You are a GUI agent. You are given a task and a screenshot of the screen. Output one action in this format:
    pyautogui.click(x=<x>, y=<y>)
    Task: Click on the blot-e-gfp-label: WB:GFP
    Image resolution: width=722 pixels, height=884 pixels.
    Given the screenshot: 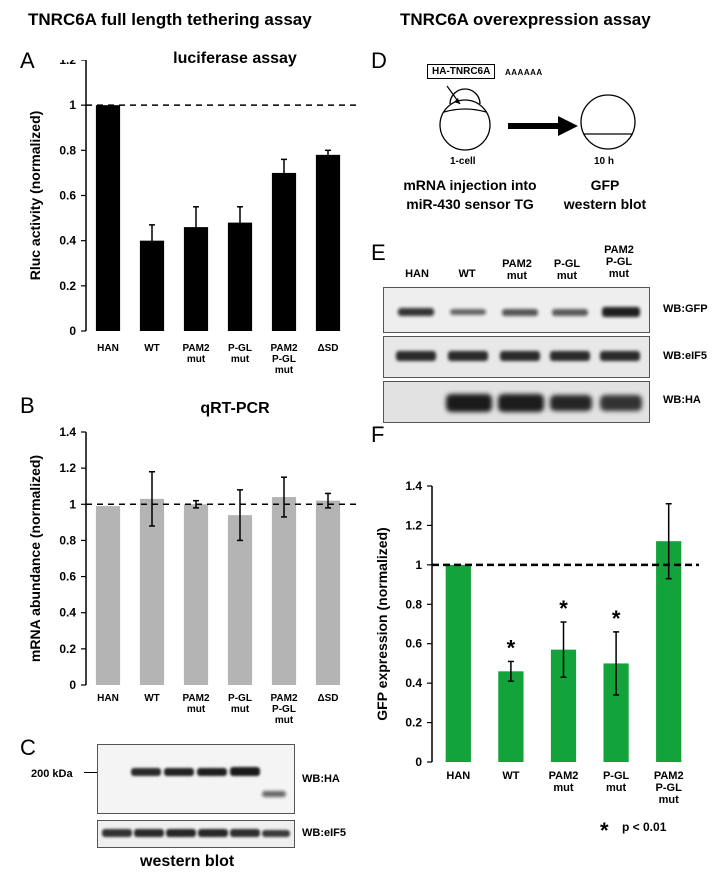 What is the action you would take?
    pyautogui.click(x=685, y=309)
    